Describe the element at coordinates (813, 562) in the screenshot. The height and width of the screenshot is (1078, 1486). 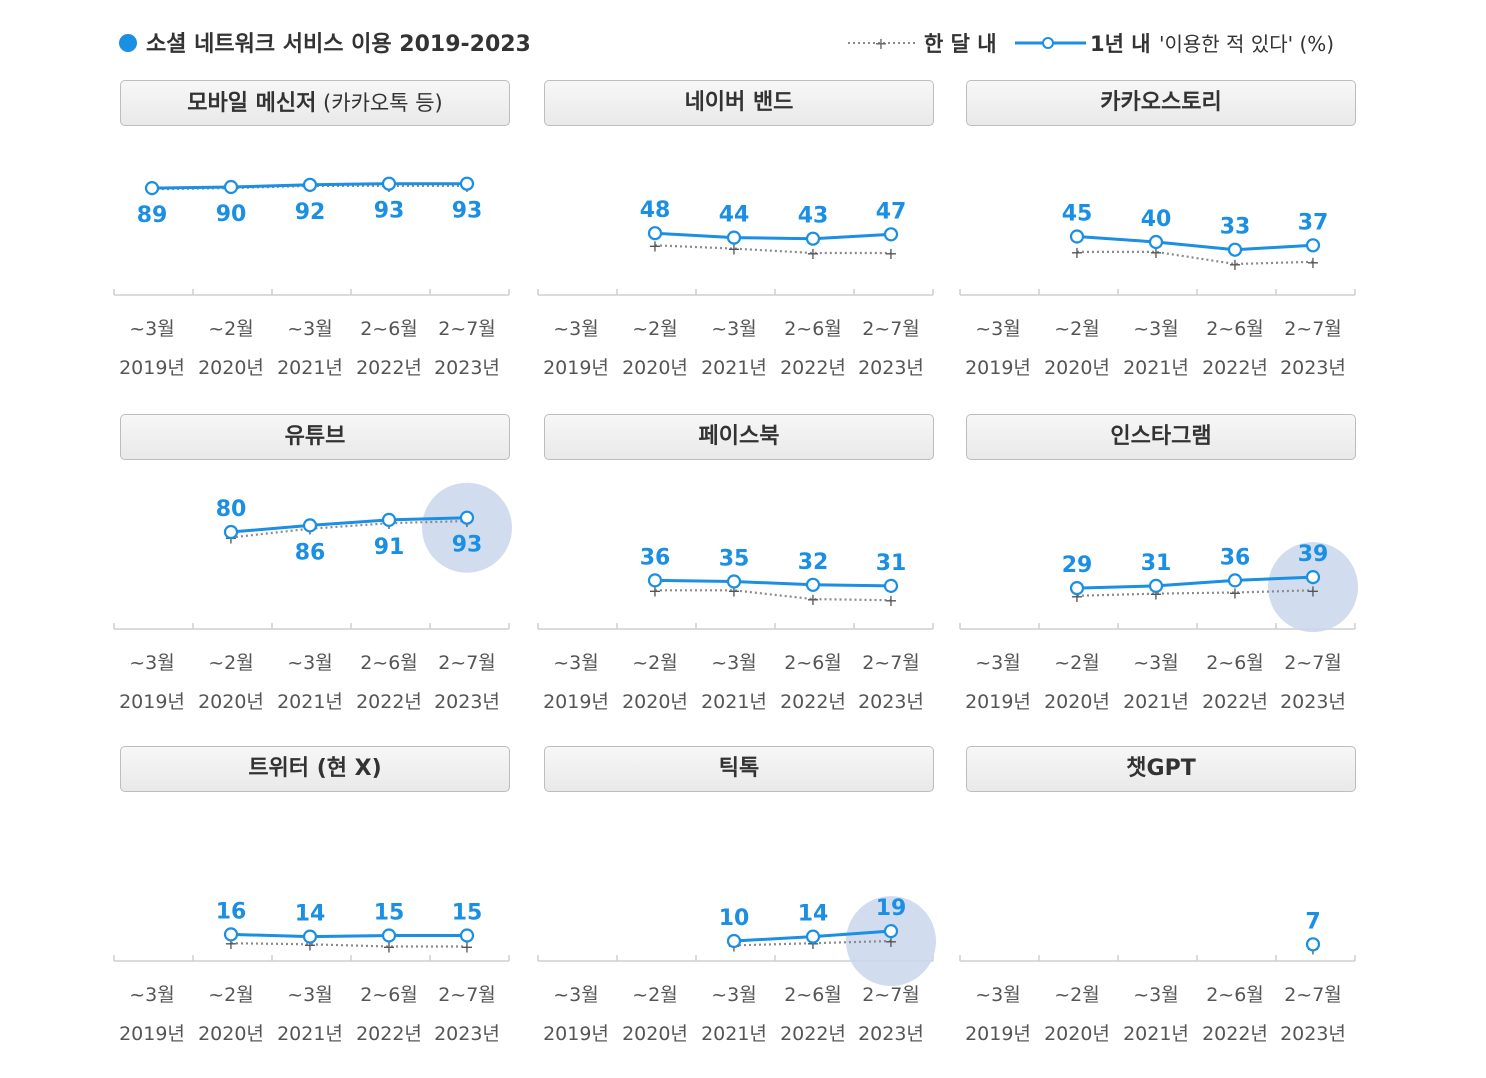
I see `data-label: 32` at that location.